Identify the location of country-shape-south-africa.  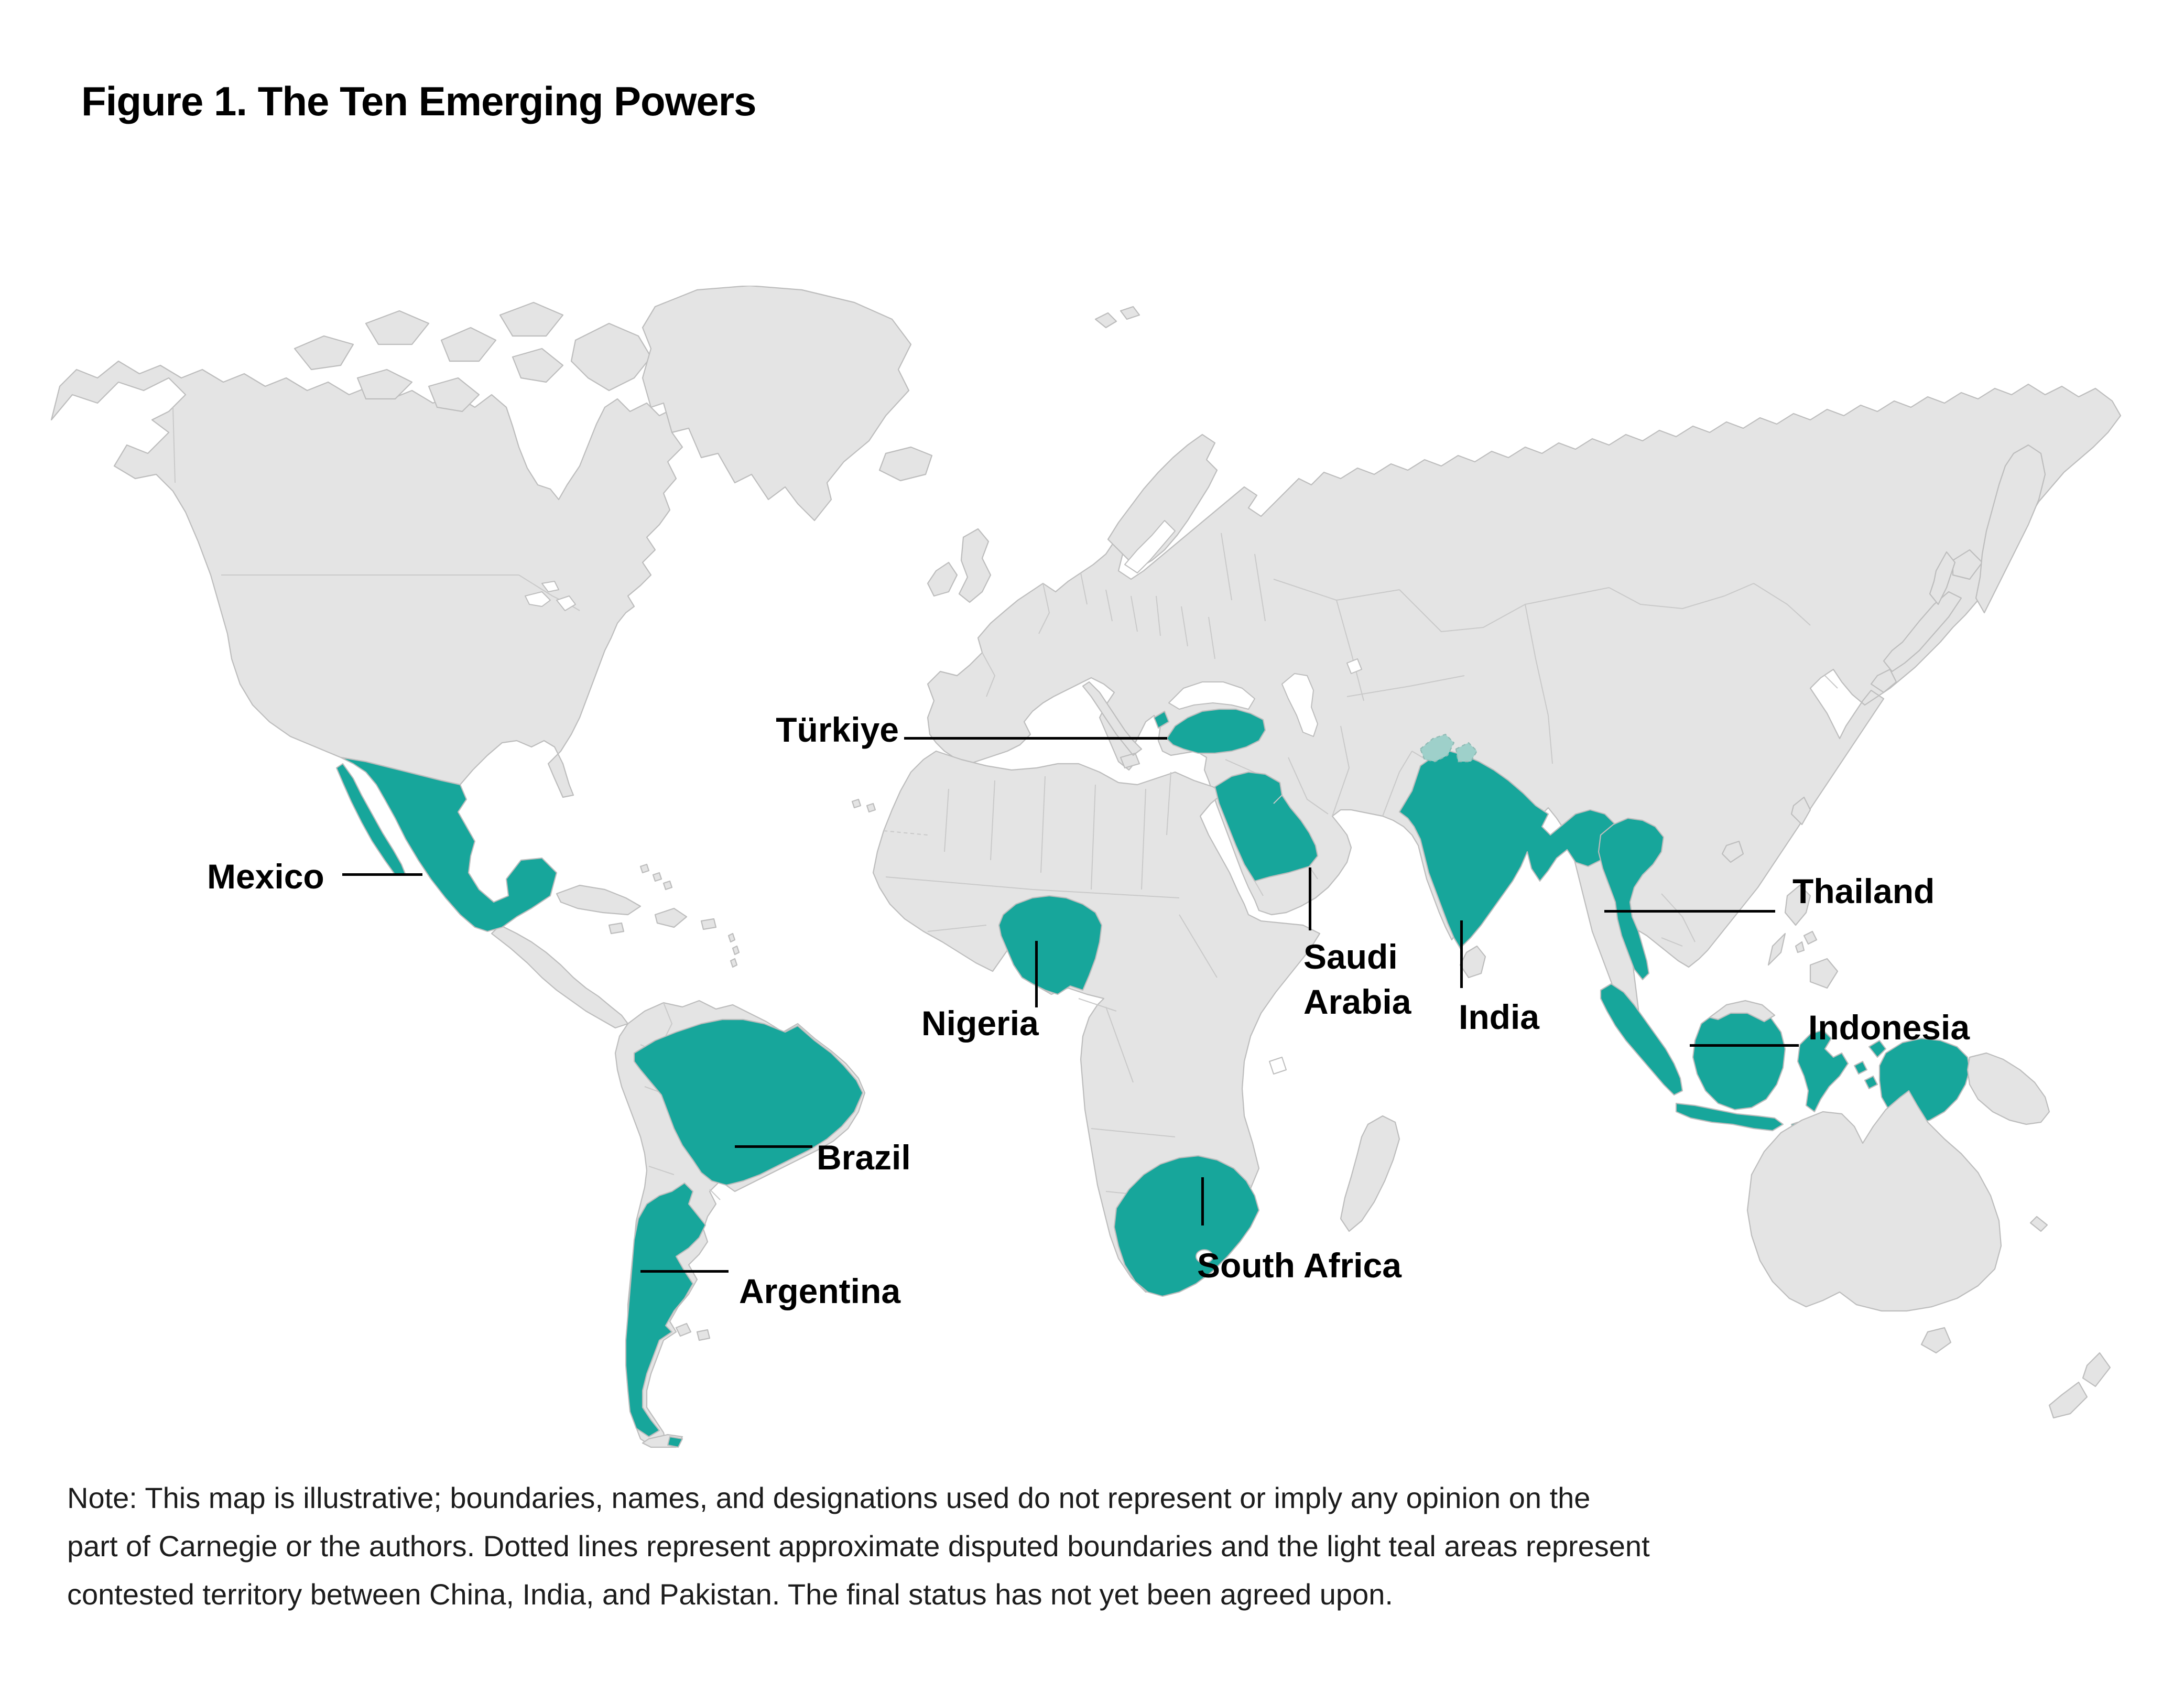
(1186, 1226).